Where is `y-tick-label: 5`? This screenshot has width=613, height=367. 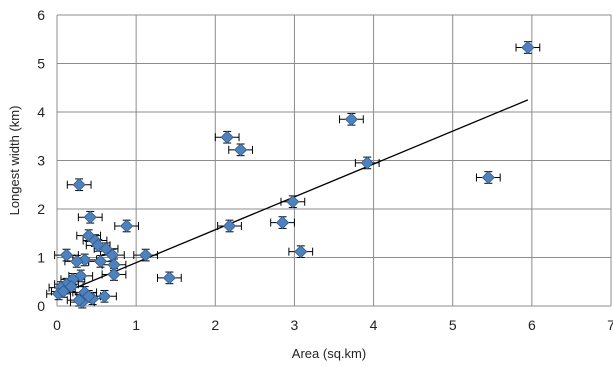
y-tick-label: 5 is located at coordinates (41, 64).